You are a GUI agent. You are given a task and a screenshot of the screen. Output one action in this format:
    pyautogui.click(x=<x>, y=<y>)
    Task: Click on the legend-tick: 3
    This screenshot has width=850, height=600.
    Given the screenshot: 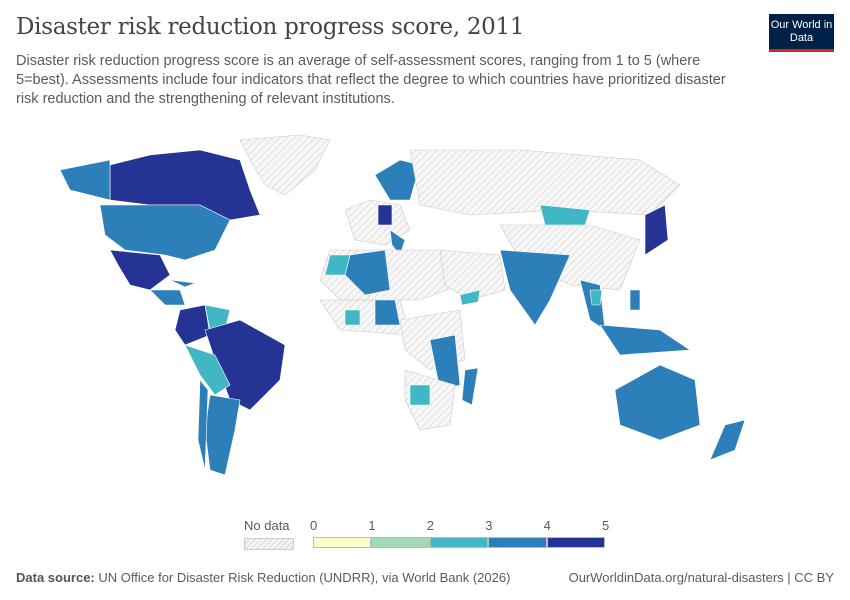 What is the action you would take?
    pyautogui.click(x=489, y=525)
    